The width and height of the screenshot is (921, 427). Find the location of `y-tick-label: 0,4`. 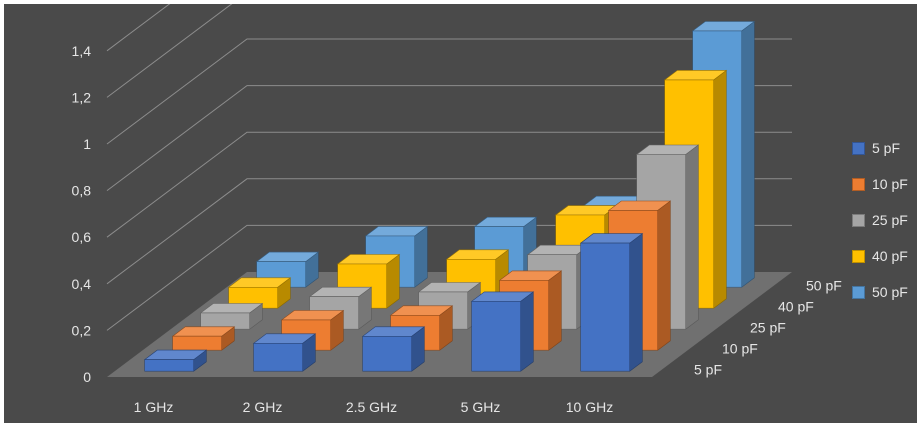

y-tick-label: 0,4 is located at coordinates (82, 284).